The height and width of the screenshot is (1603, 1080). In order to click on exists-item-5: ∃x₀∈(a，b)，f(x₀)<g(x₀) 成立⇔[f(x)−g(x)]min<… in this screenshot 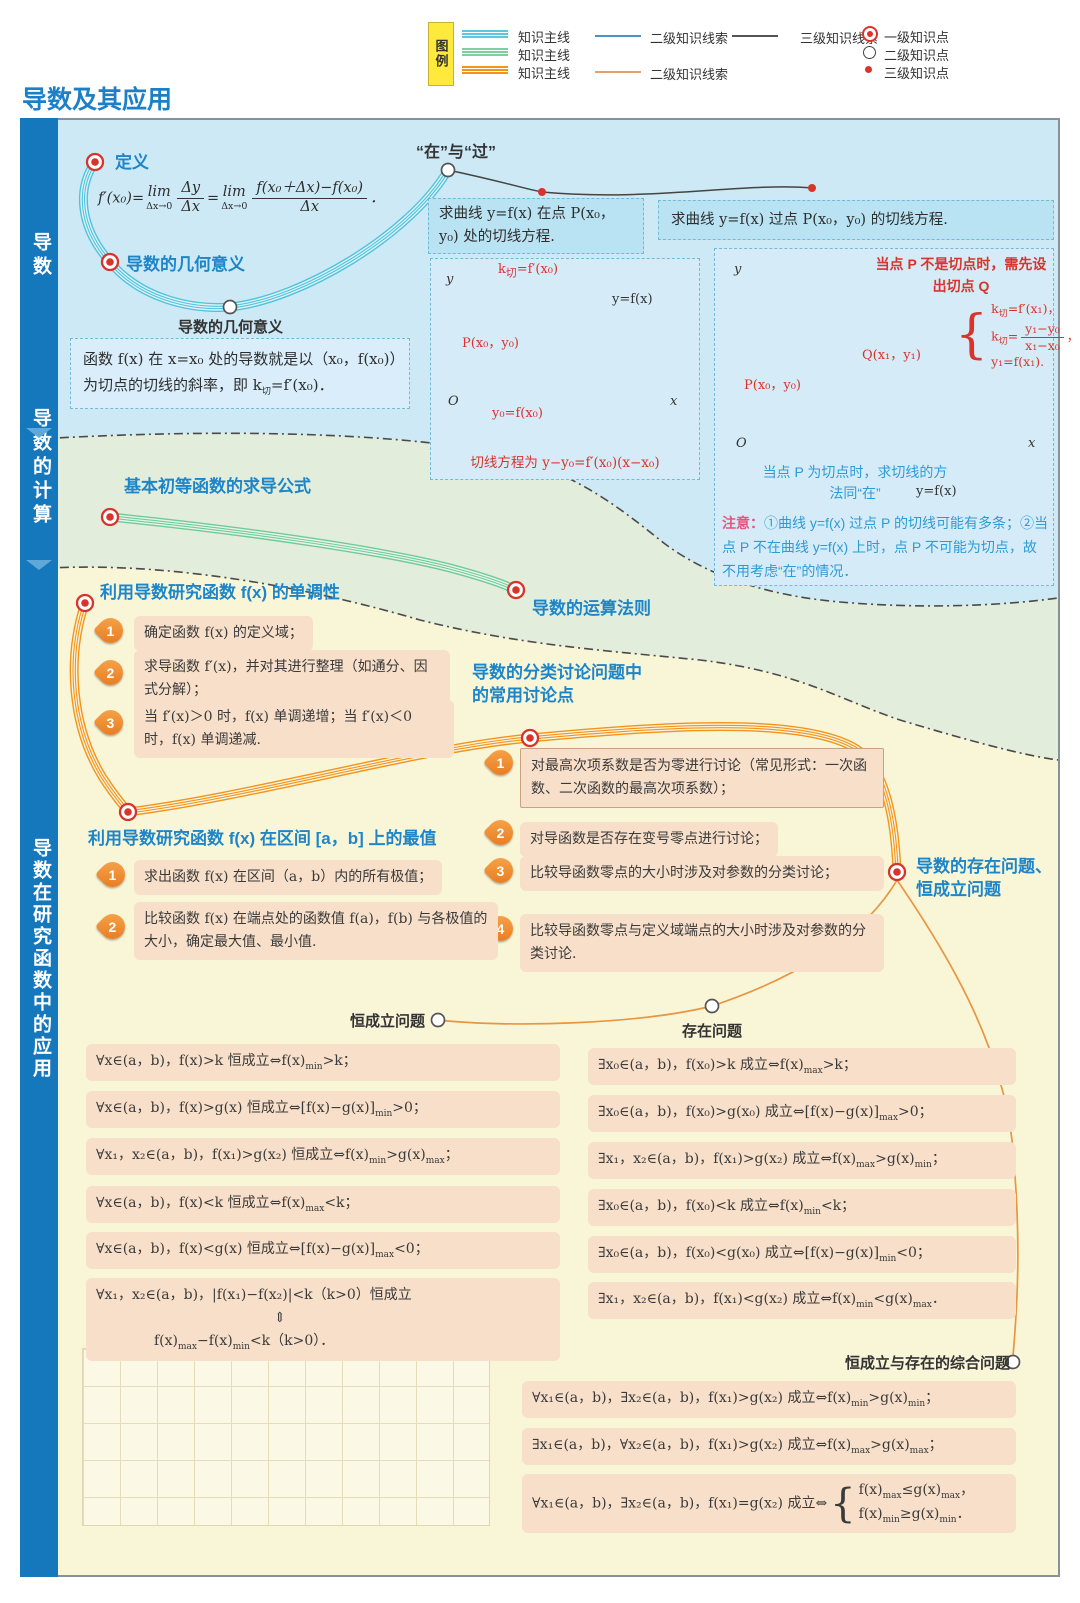, I will do `click(802, 1254)`.